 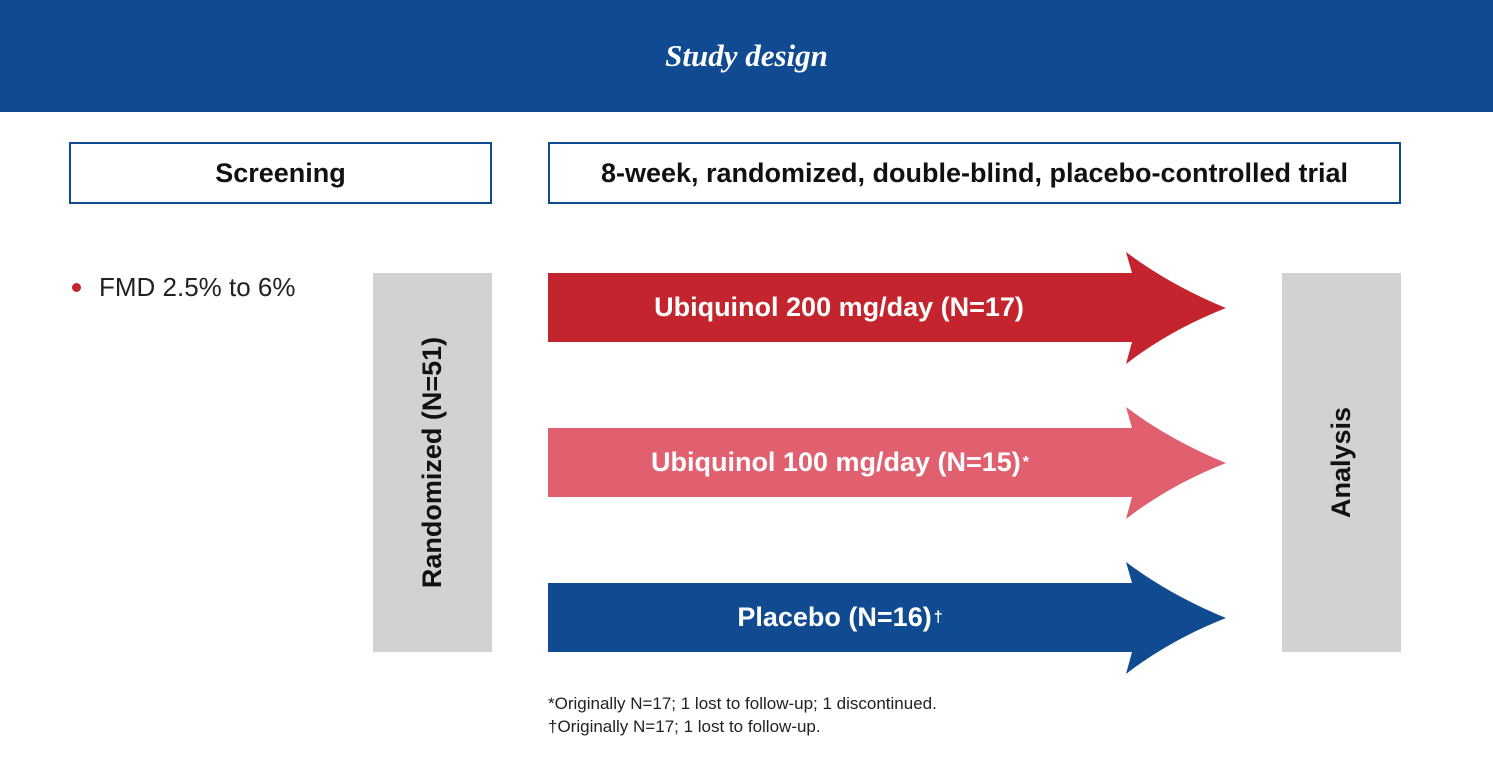 What do you see at coordinates (184, 287) in the screenshot?
I see `criteria-item: FMD 2.5% to 6%` at bounding box center [184, 287].